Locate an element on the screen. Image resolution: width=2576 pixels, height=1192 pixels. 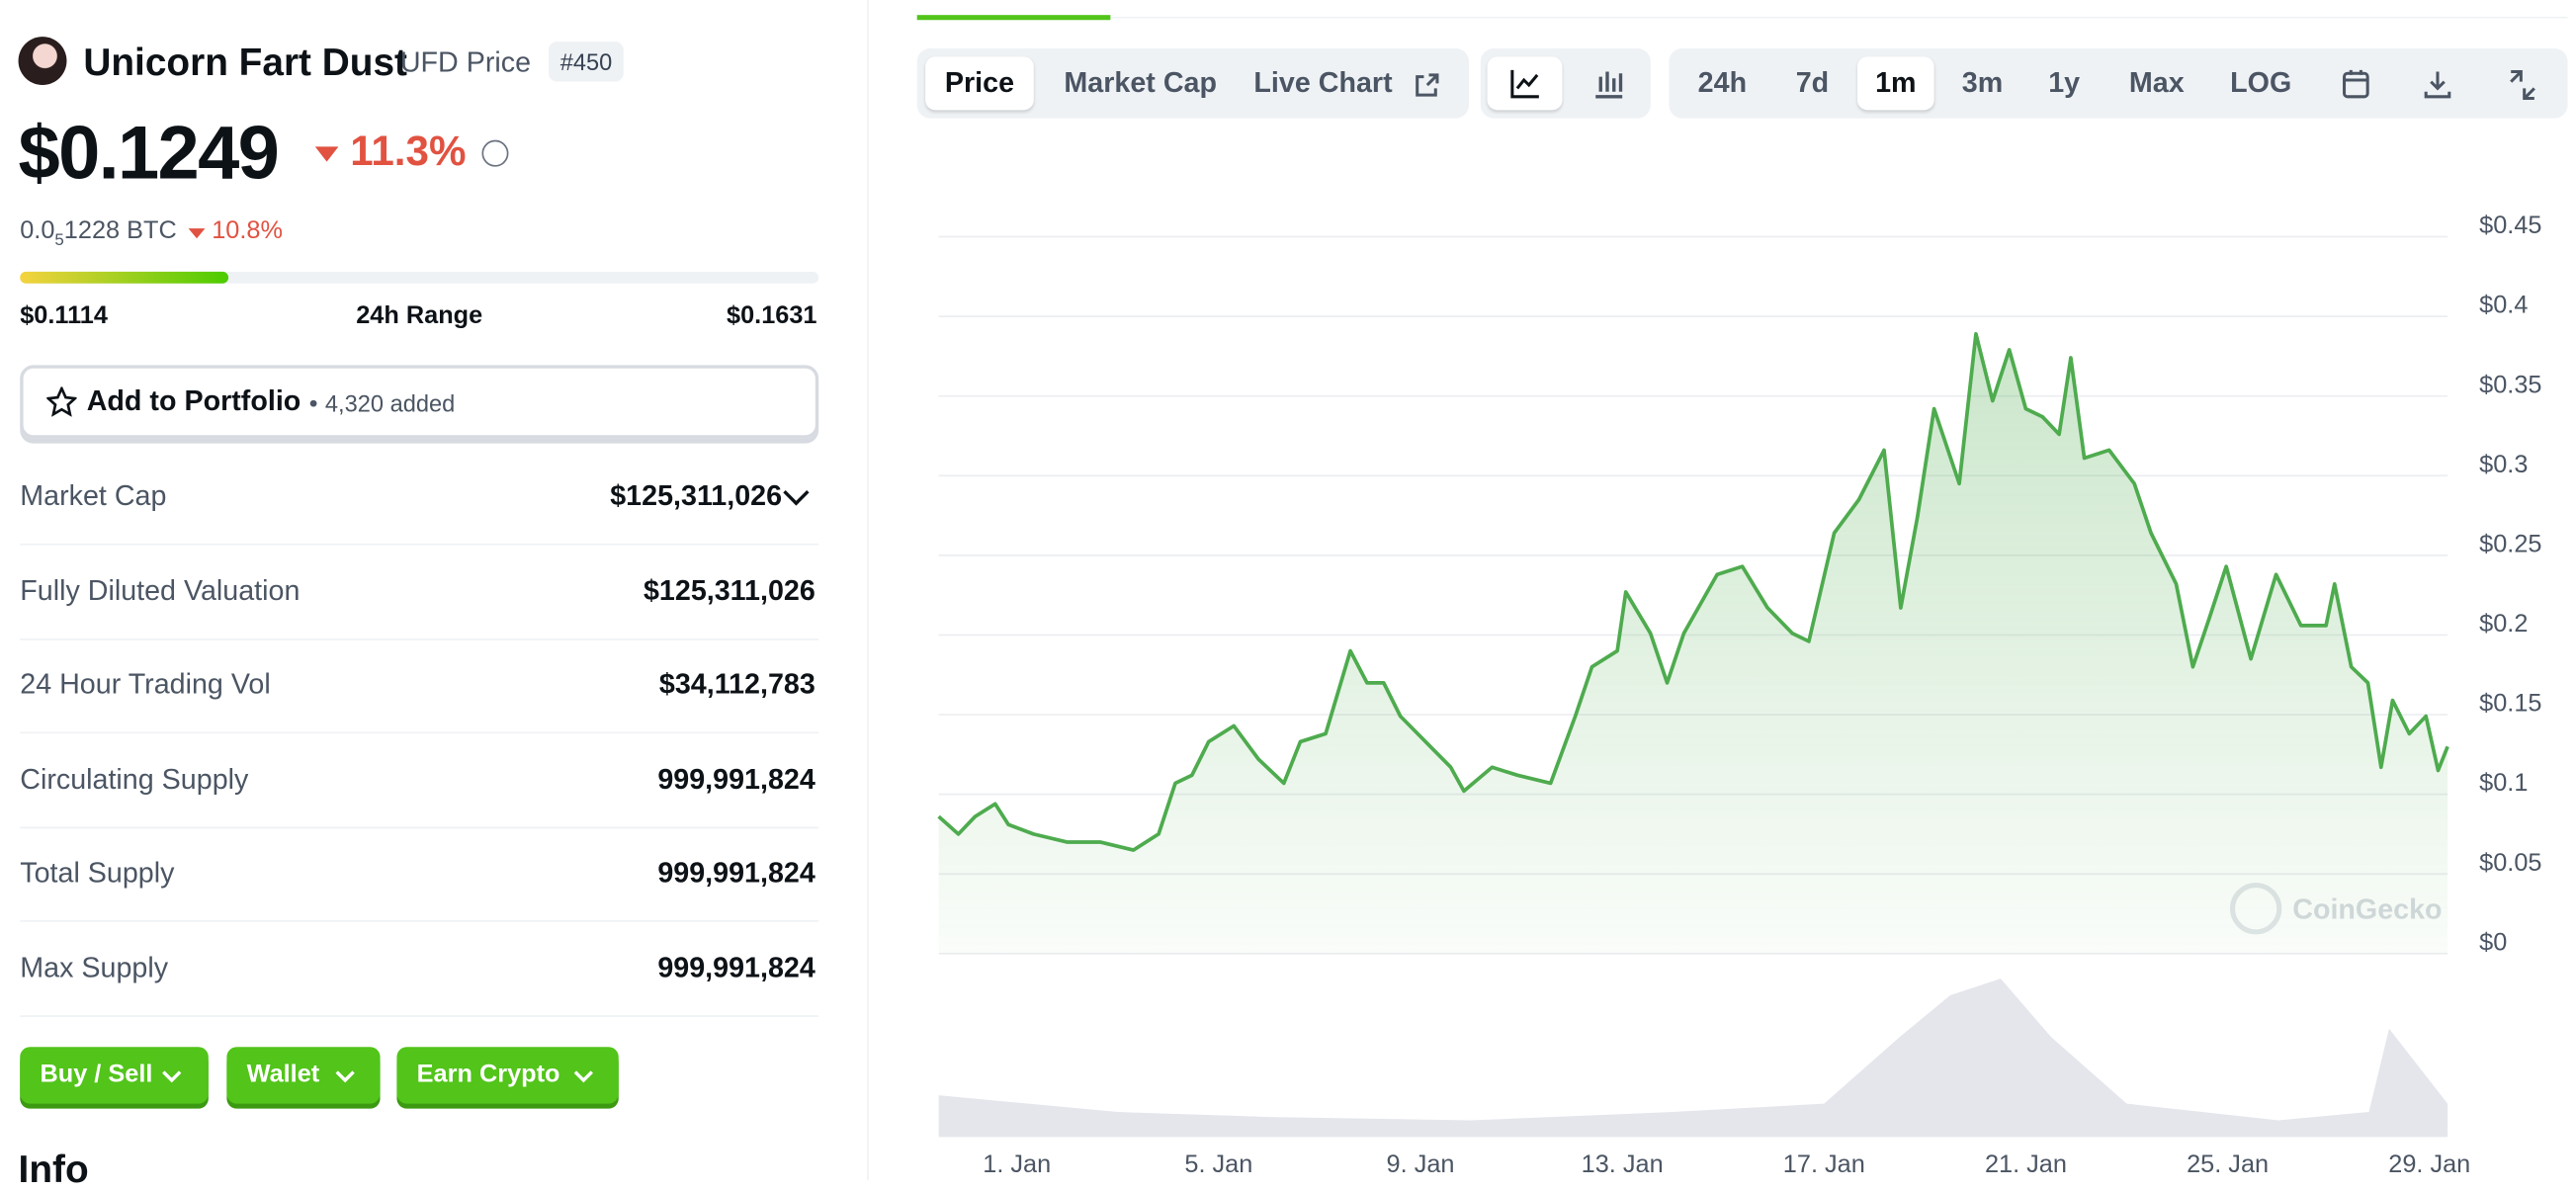
button-label: Earn Crypto is located at coordinates (488, 1074).